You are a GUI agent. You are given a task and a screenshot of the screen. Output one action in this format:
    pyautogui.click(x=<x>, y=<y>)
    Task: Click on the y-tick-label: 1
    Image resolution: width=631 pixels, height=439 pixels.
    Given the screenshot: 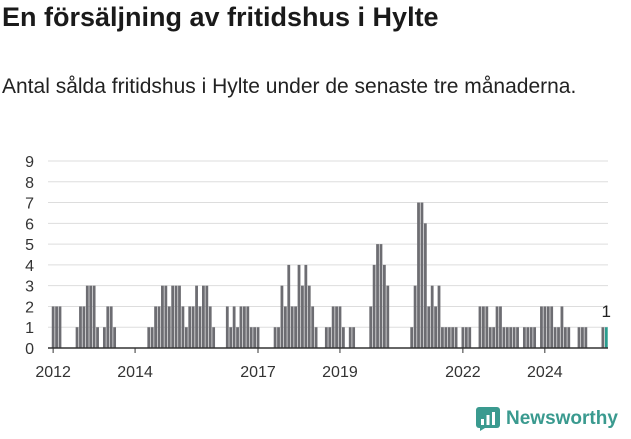 What is the action you would take?
    pyautogui.click(x=29, y=328)
    